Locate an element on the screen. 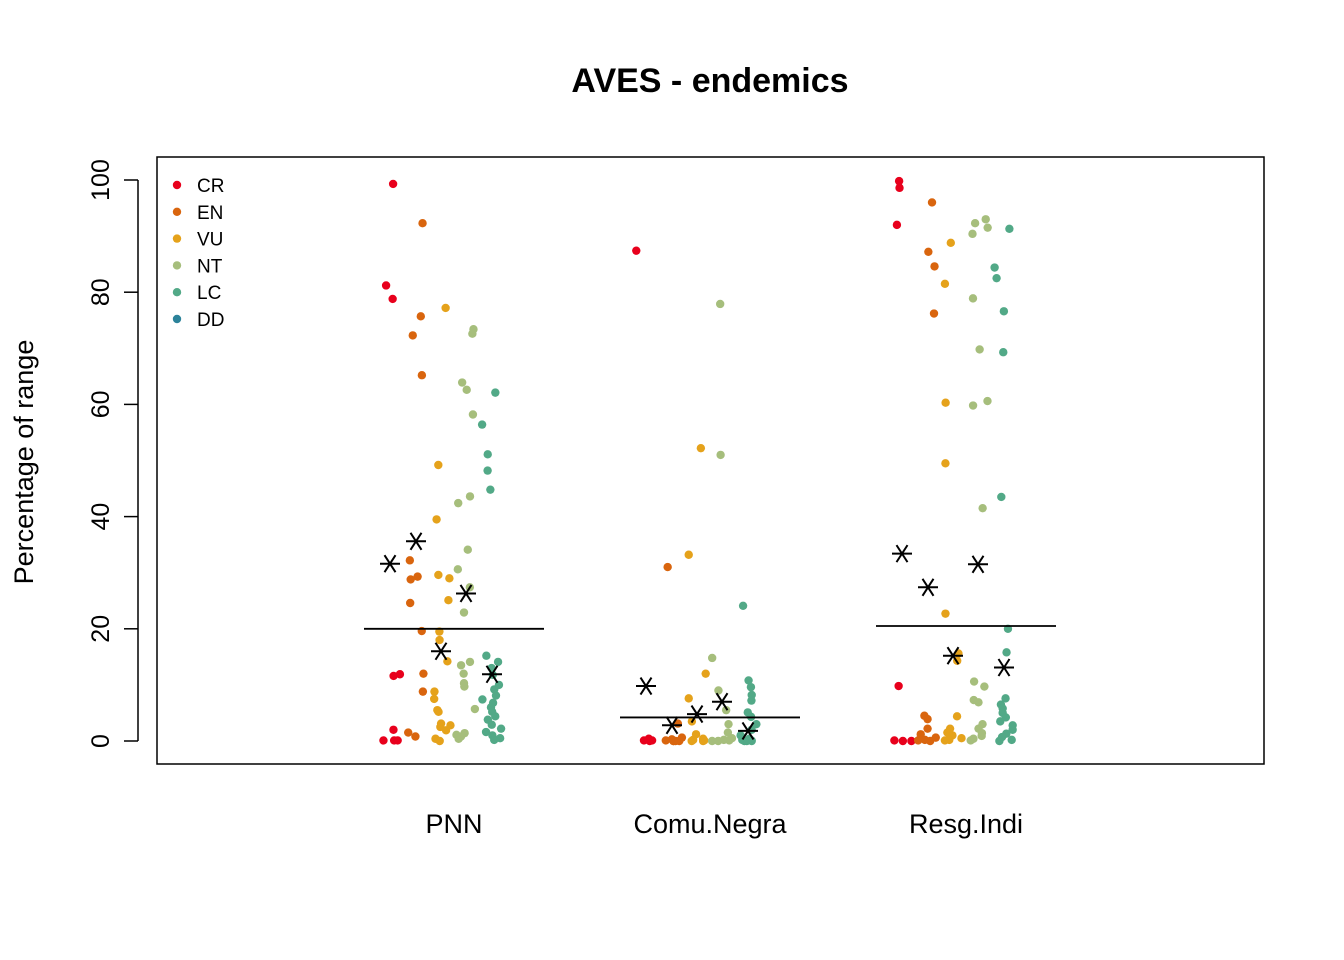 The image size is (1344, 960). legend-label: DD is located at coordinates (210, 320).